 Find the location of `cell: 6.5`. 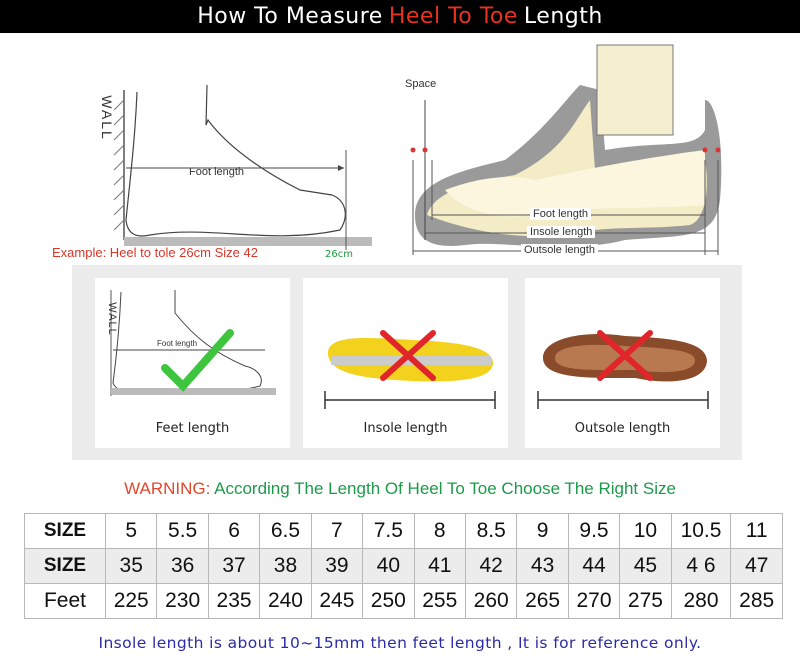

cell: 6.5 is located at coordinates (285, 531).